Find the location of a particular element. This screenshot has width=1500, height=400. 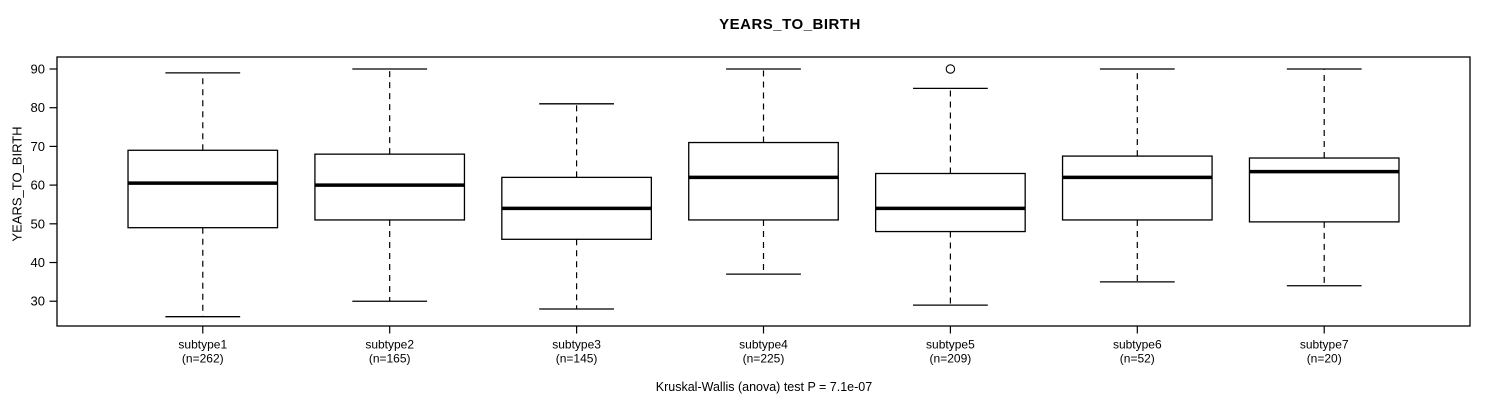

y-tick-label-60: 60 is located at coordinates (38, 185).